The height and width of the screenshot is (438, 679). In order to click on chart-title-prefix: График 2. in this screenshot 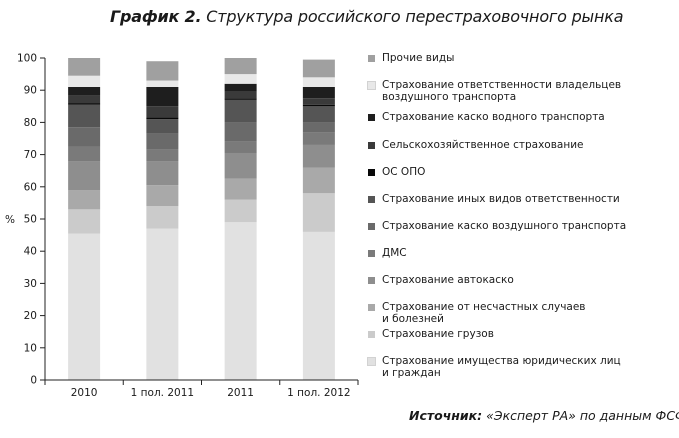, I will do `click(156, 16)`.